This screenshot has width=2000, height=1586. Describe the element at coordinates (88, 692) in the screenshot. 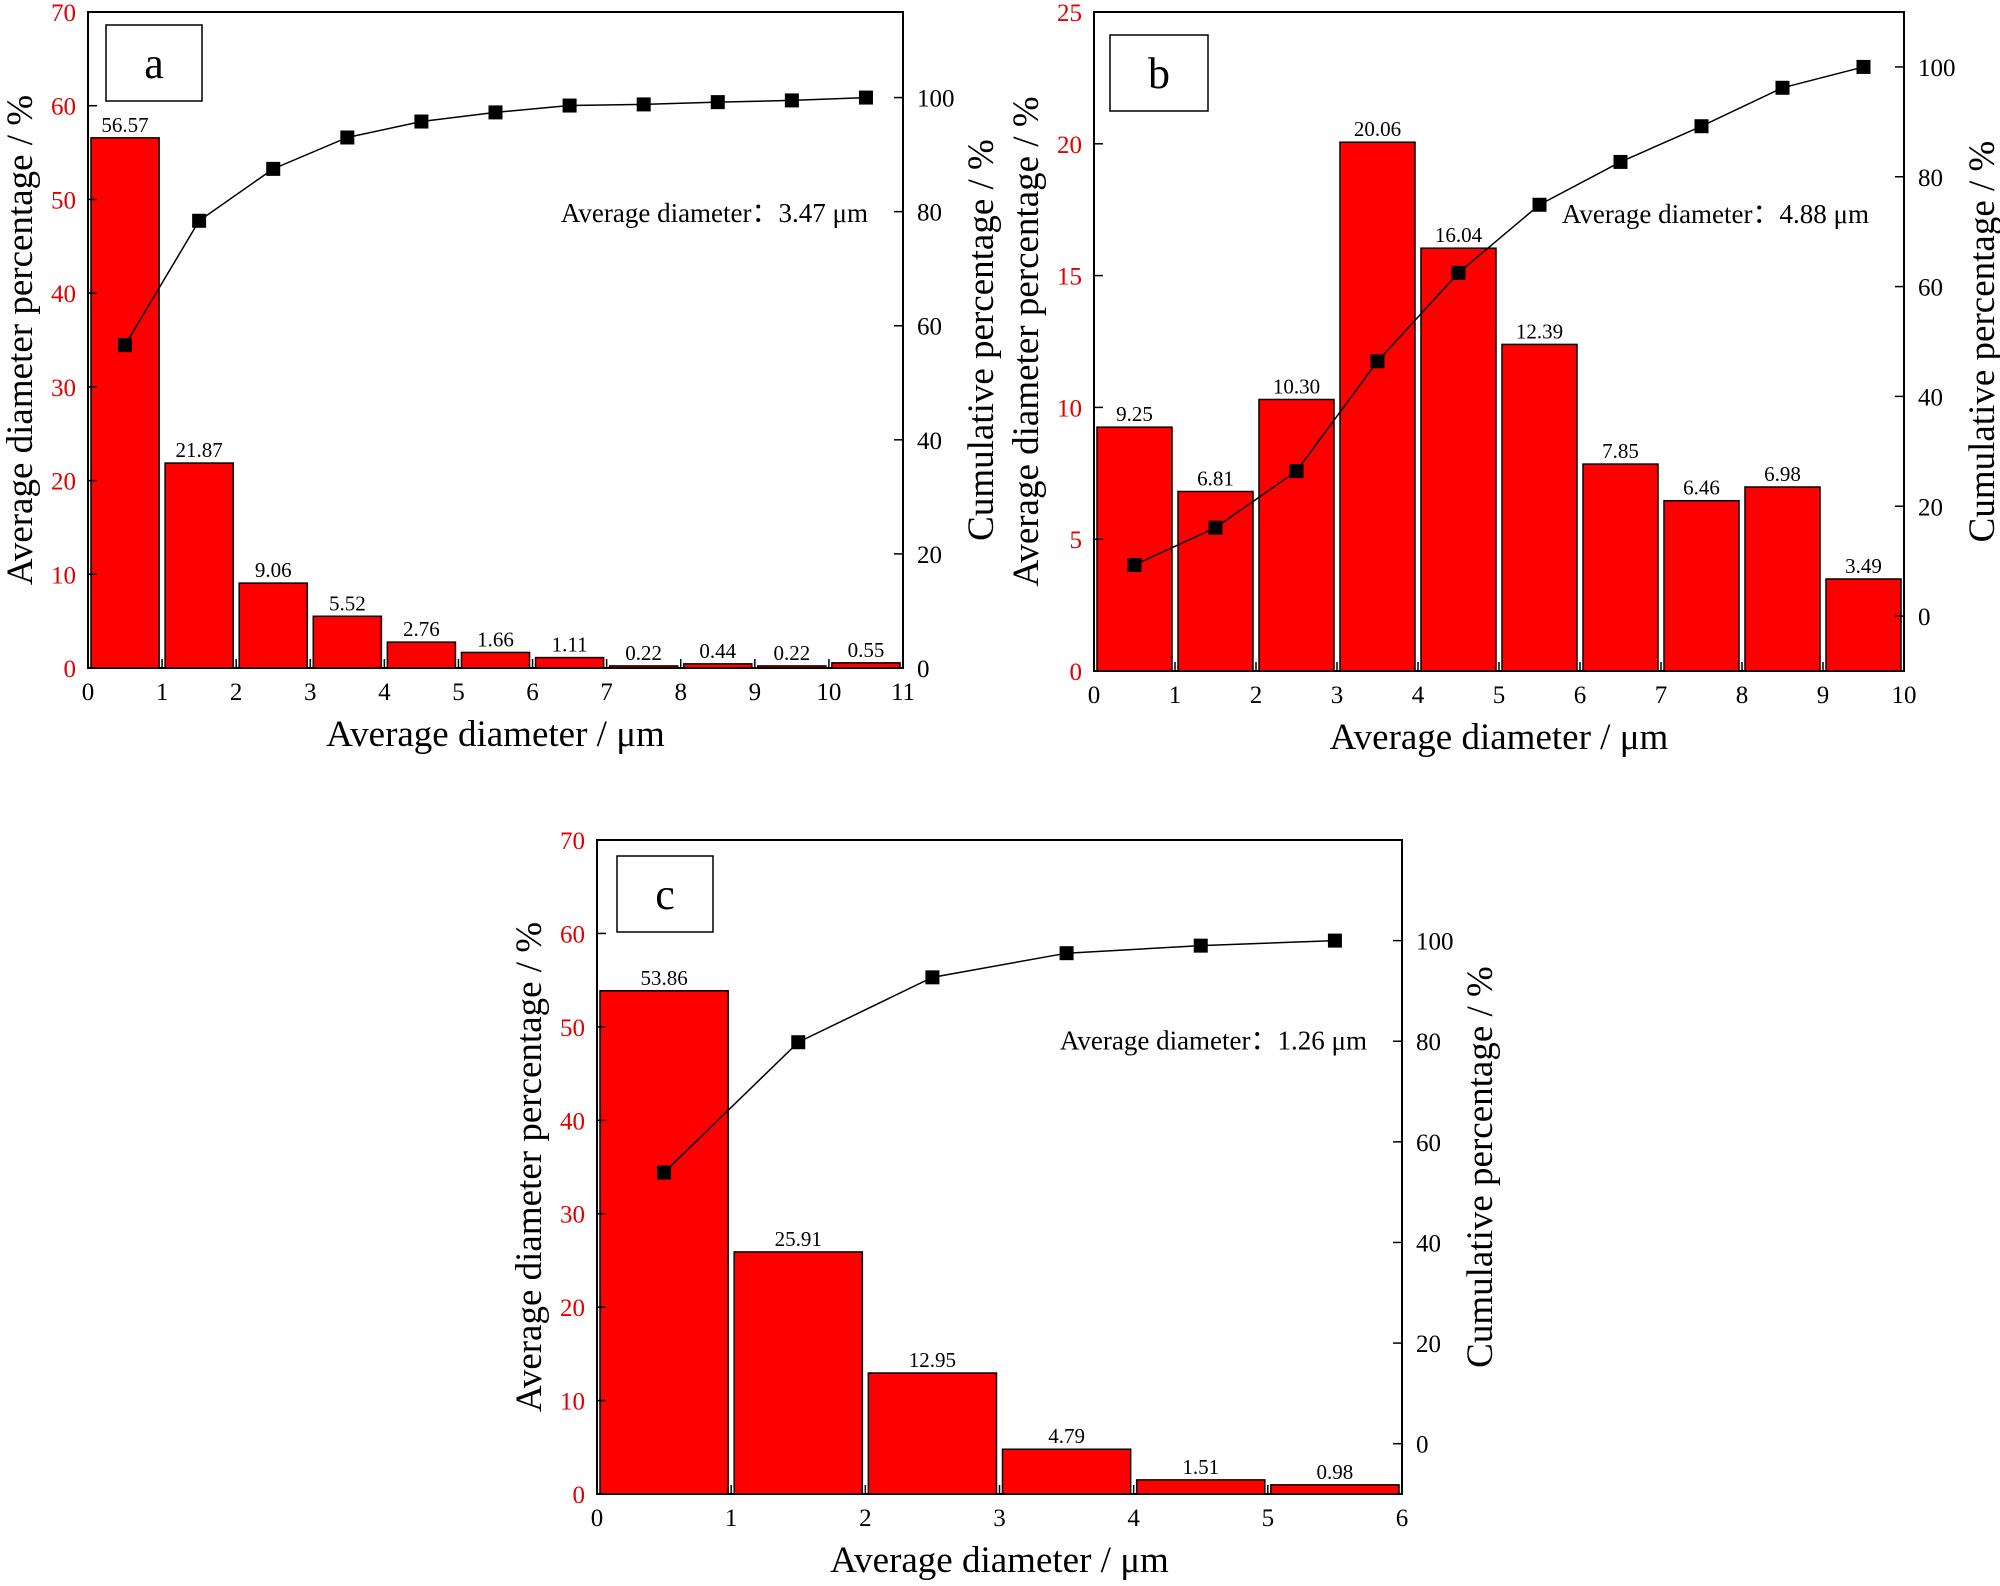

I see `x-tick-label: 0` at that location.